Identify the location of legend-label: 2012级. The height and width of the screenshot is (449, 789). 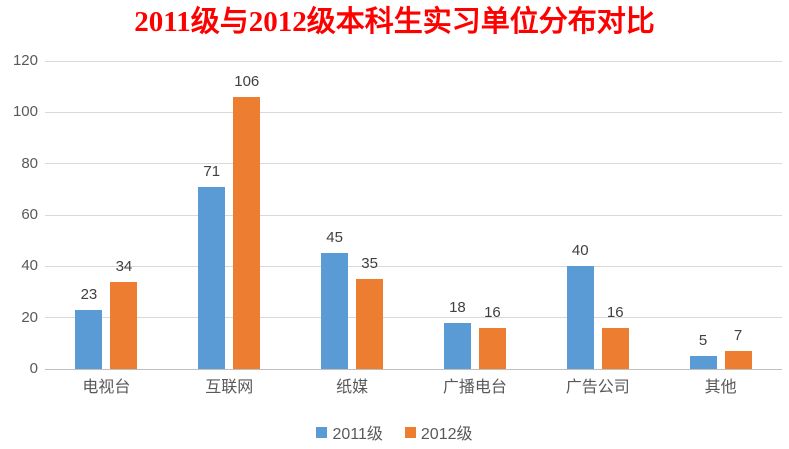
(446, 434).